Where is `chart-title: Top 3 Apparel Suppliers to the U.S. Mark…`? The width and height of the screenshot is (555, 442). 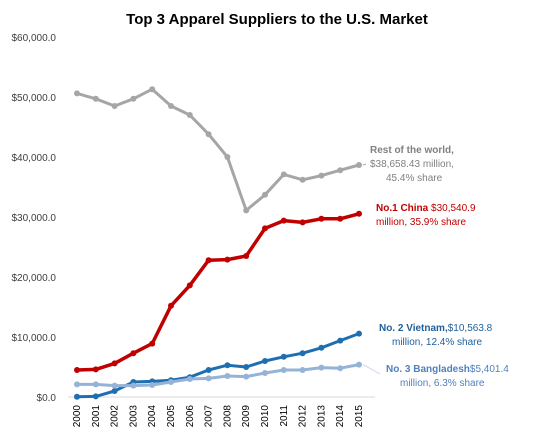
chart-title: Top 3 Apparel Suppliers to the U.S. Mark… is located at coordinates (277, 19).